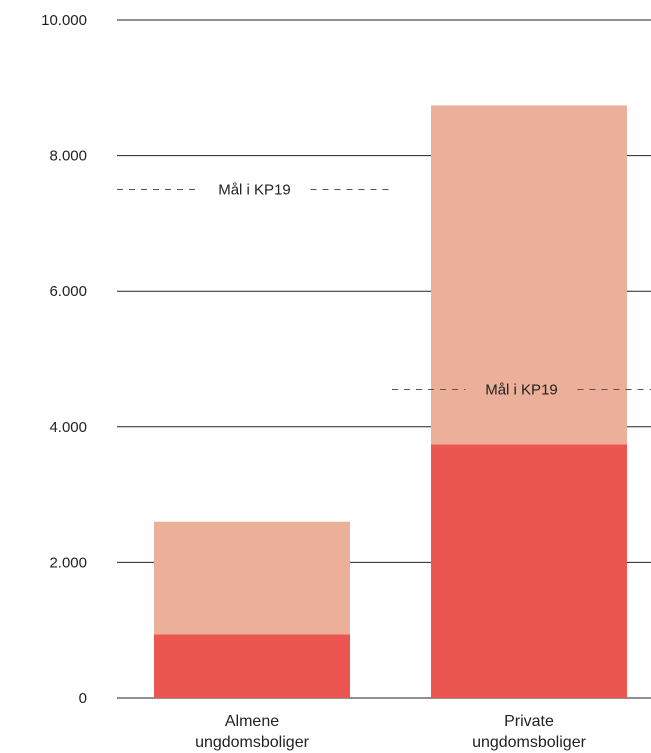  What do you see at coordinates (64, 20) in the screenshot?
I see `y-tick-label: 10.000` at bounding box center [64, 20].